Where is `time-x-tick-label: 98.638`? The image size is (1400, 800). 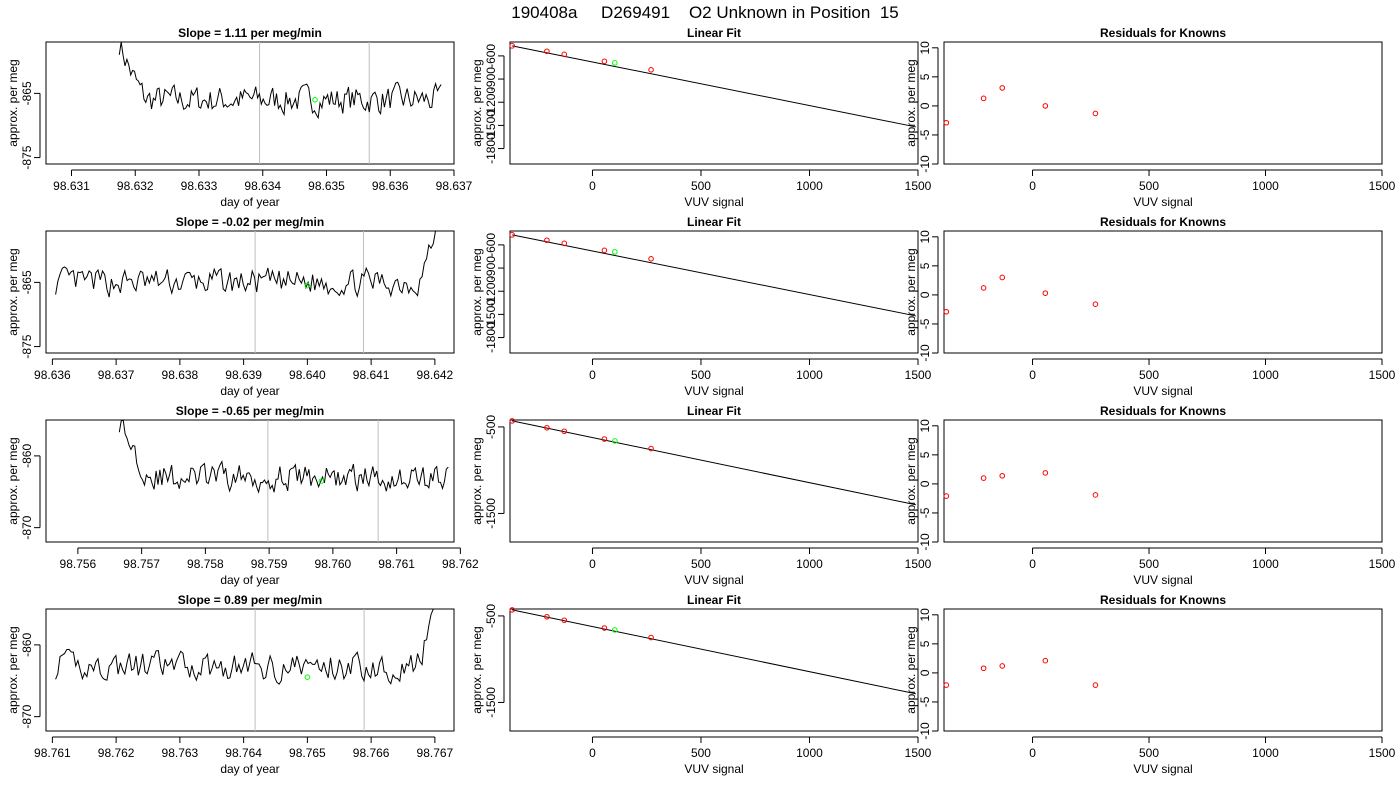 time-x-tick-label: 98.638 is located at coordinates (180, 375).